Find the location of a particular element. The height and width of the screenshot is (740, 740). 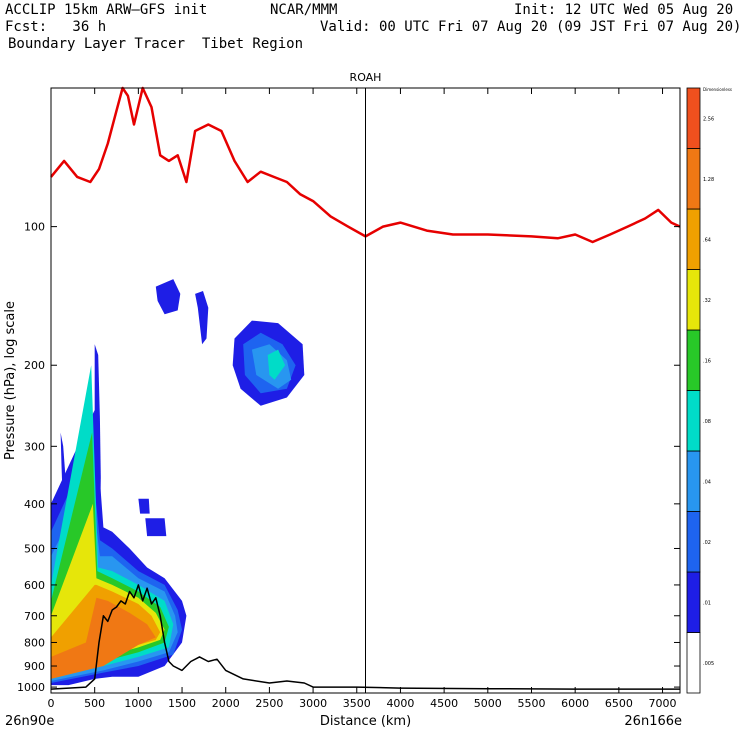

header-init-time: Init: 12 UTC Wed 05 Aug 20 is located at coordinates (624, 10).